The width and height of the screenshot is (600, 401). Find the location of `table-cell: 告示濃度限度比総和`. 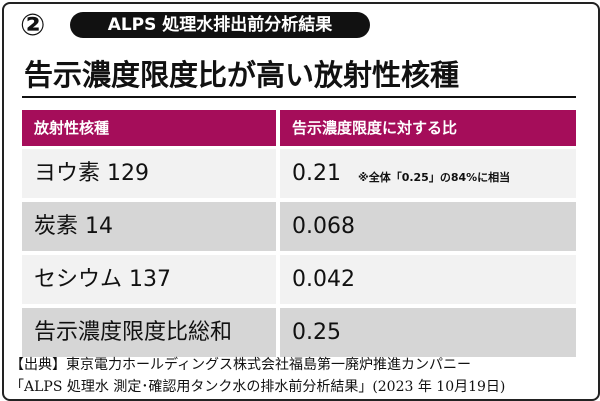

table-cell: 告示濃度限度比総和 is located at coordinates (149, 332).